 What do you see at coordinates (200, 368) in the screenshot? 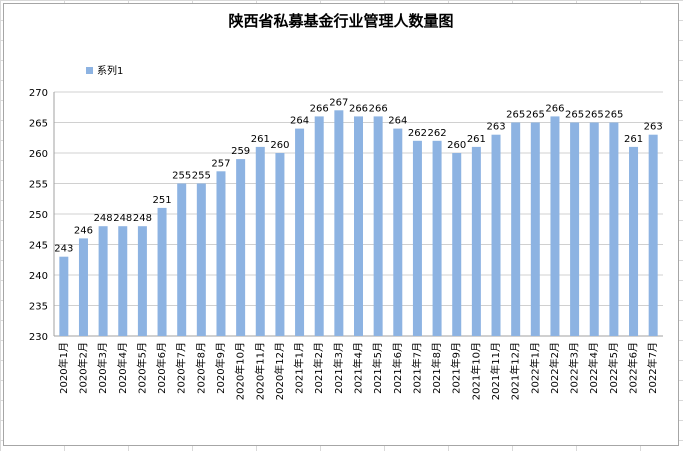
I see `x-tick-label: 2020年8月` at bounding box center [200, 368].